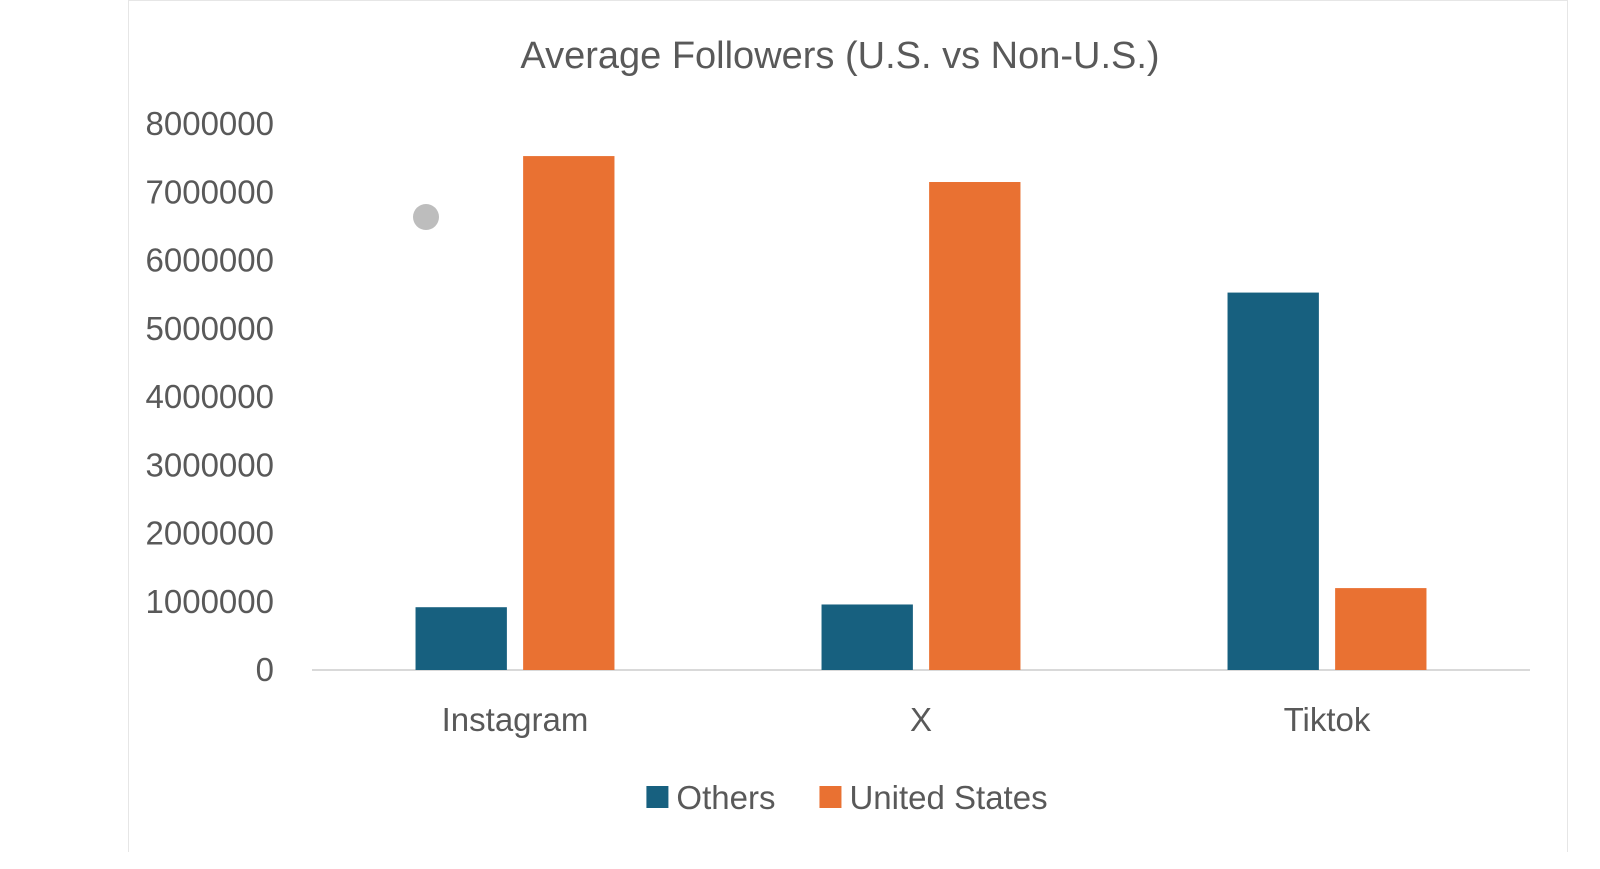  What do you see at coordinates (210, 191) in the screenshot?
I see `y-tick-label: 7000000` at bounding box center [210, 191].